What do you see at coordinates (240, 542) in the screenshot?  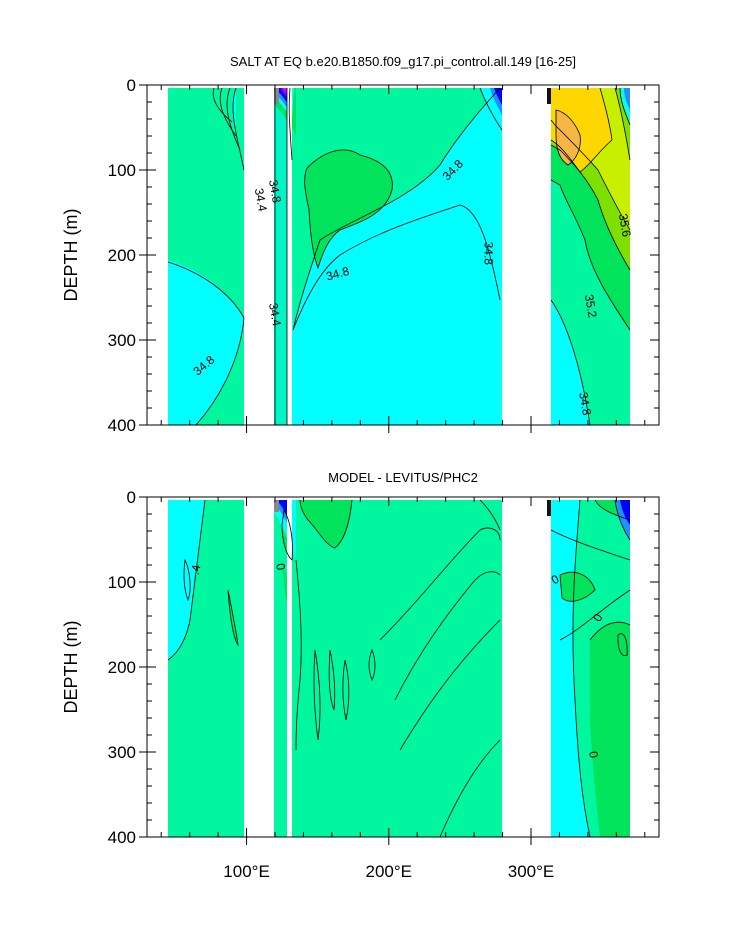 I see `bottom-west-strip` at bounding box center [240, 542].